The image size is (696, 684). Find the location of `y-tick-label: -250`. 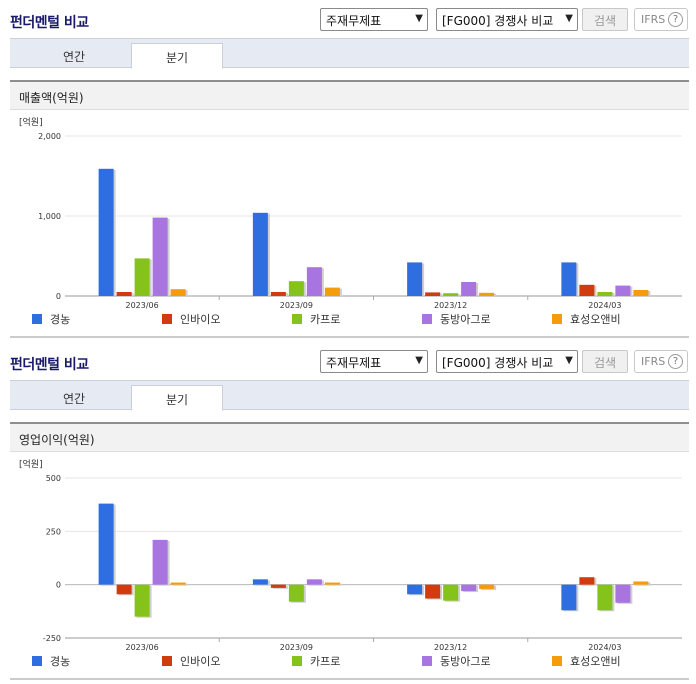

y-tick-label: -250 is located at coordinates (52, 638).